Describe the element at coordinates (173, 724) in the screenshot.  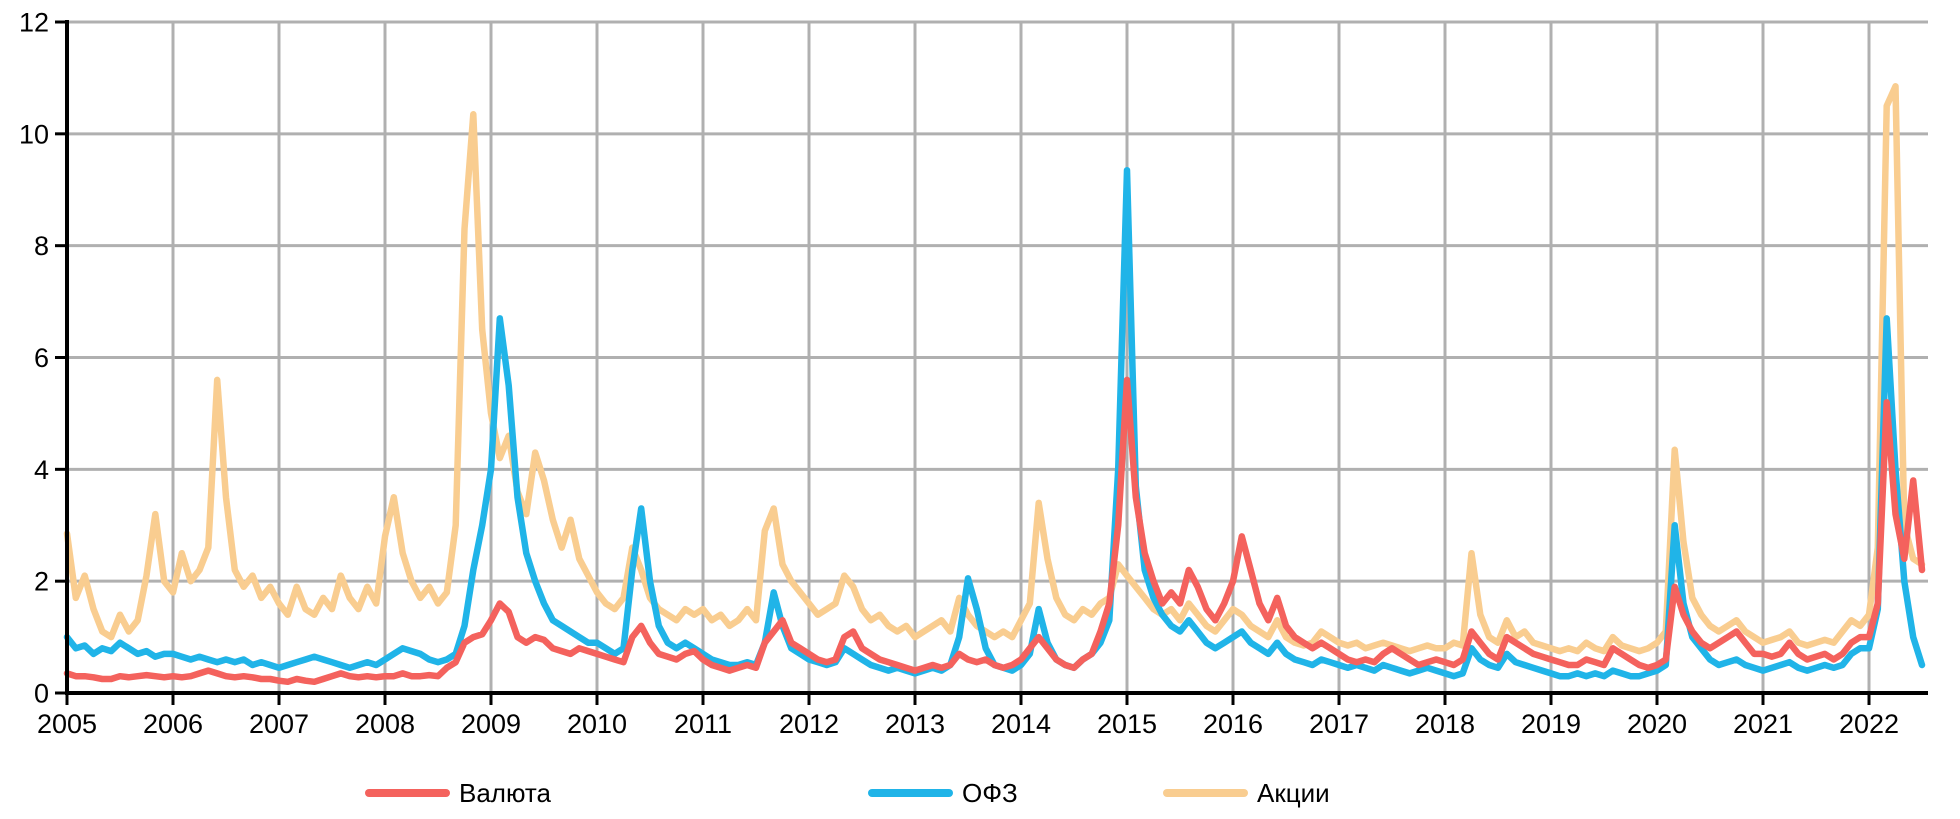
I see `x-tick-label: 2006` at that location.